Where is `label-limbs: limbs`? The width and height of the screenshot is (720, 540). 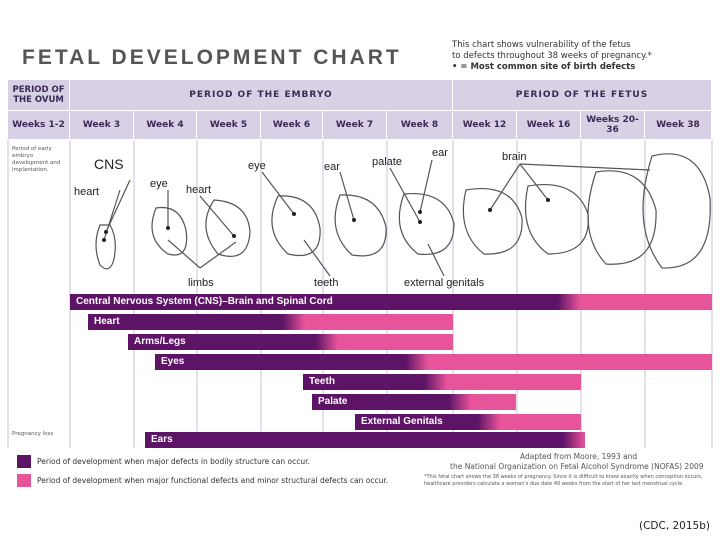 label-limbs: limbs is located at coordinates (201, 283).